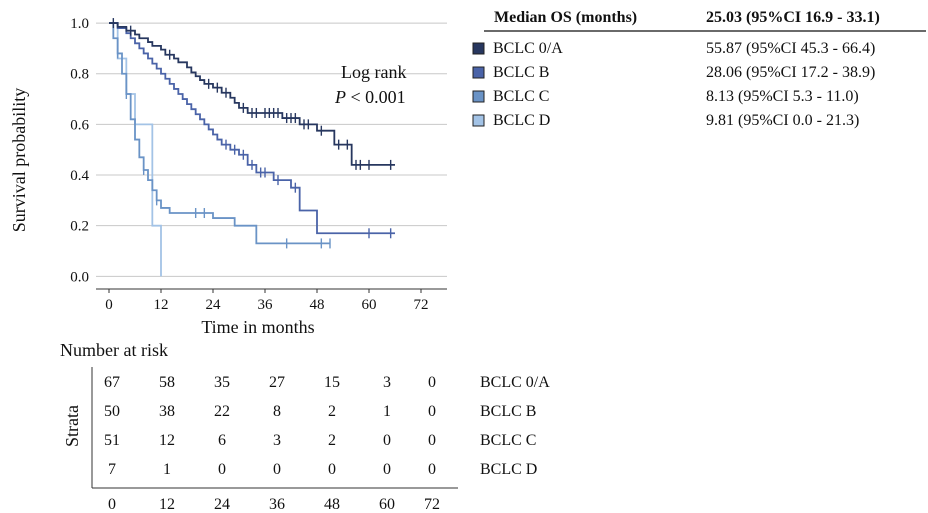 Image resolution: width=928 pixels, height=513 pixels. Describe the element at coordinates (528, 48) in the screenshot. I see `legend-series-name: BCLC 0/A` at that location.